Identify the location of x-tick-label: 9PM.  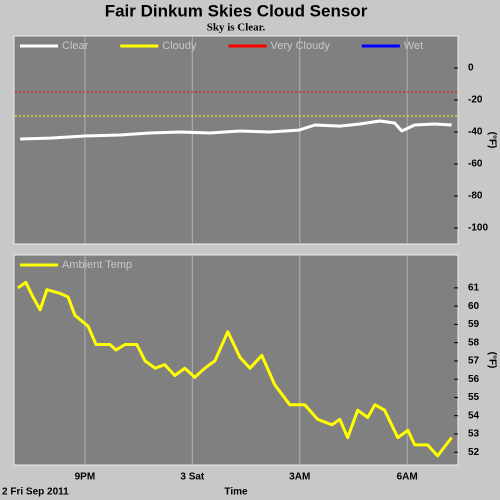
(85, 477).